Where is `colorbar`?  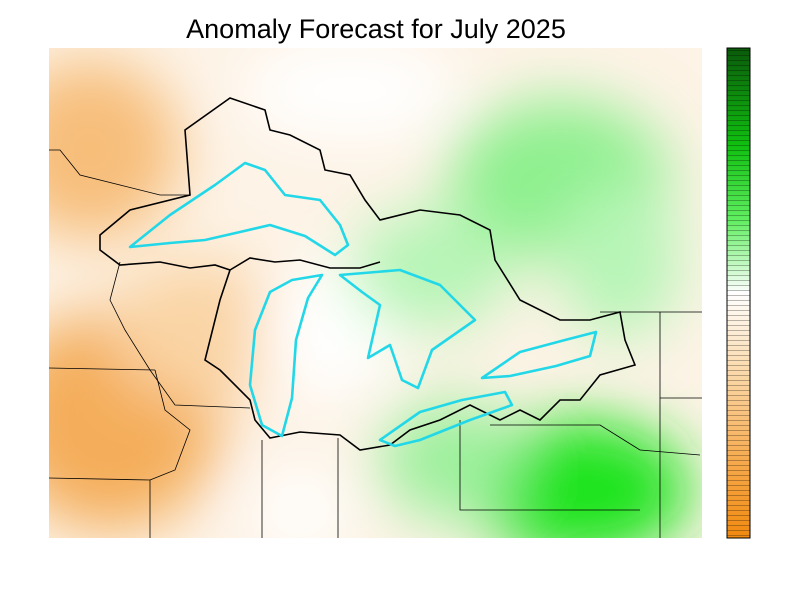
colorbar is located at coordinates (738, 293).